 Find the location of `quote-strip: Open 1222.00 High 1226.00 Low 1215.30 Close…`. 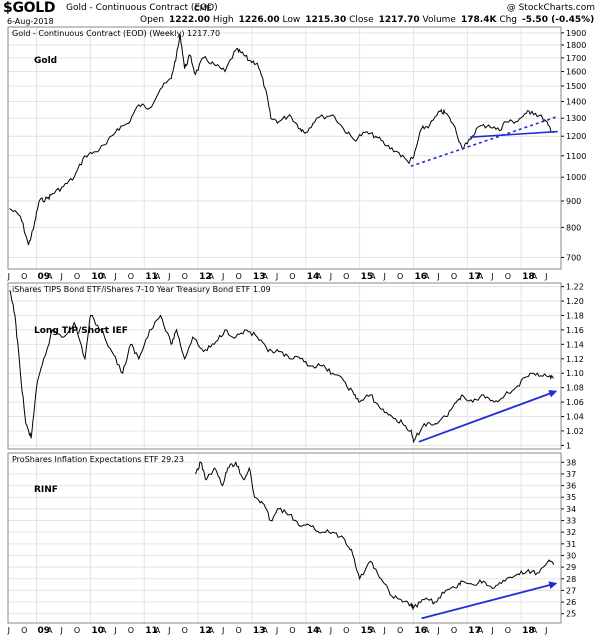

quote-strip: Open 1222.00 High 1226.00 Low 1215.30 Close… is located at coordinates (367, 20).